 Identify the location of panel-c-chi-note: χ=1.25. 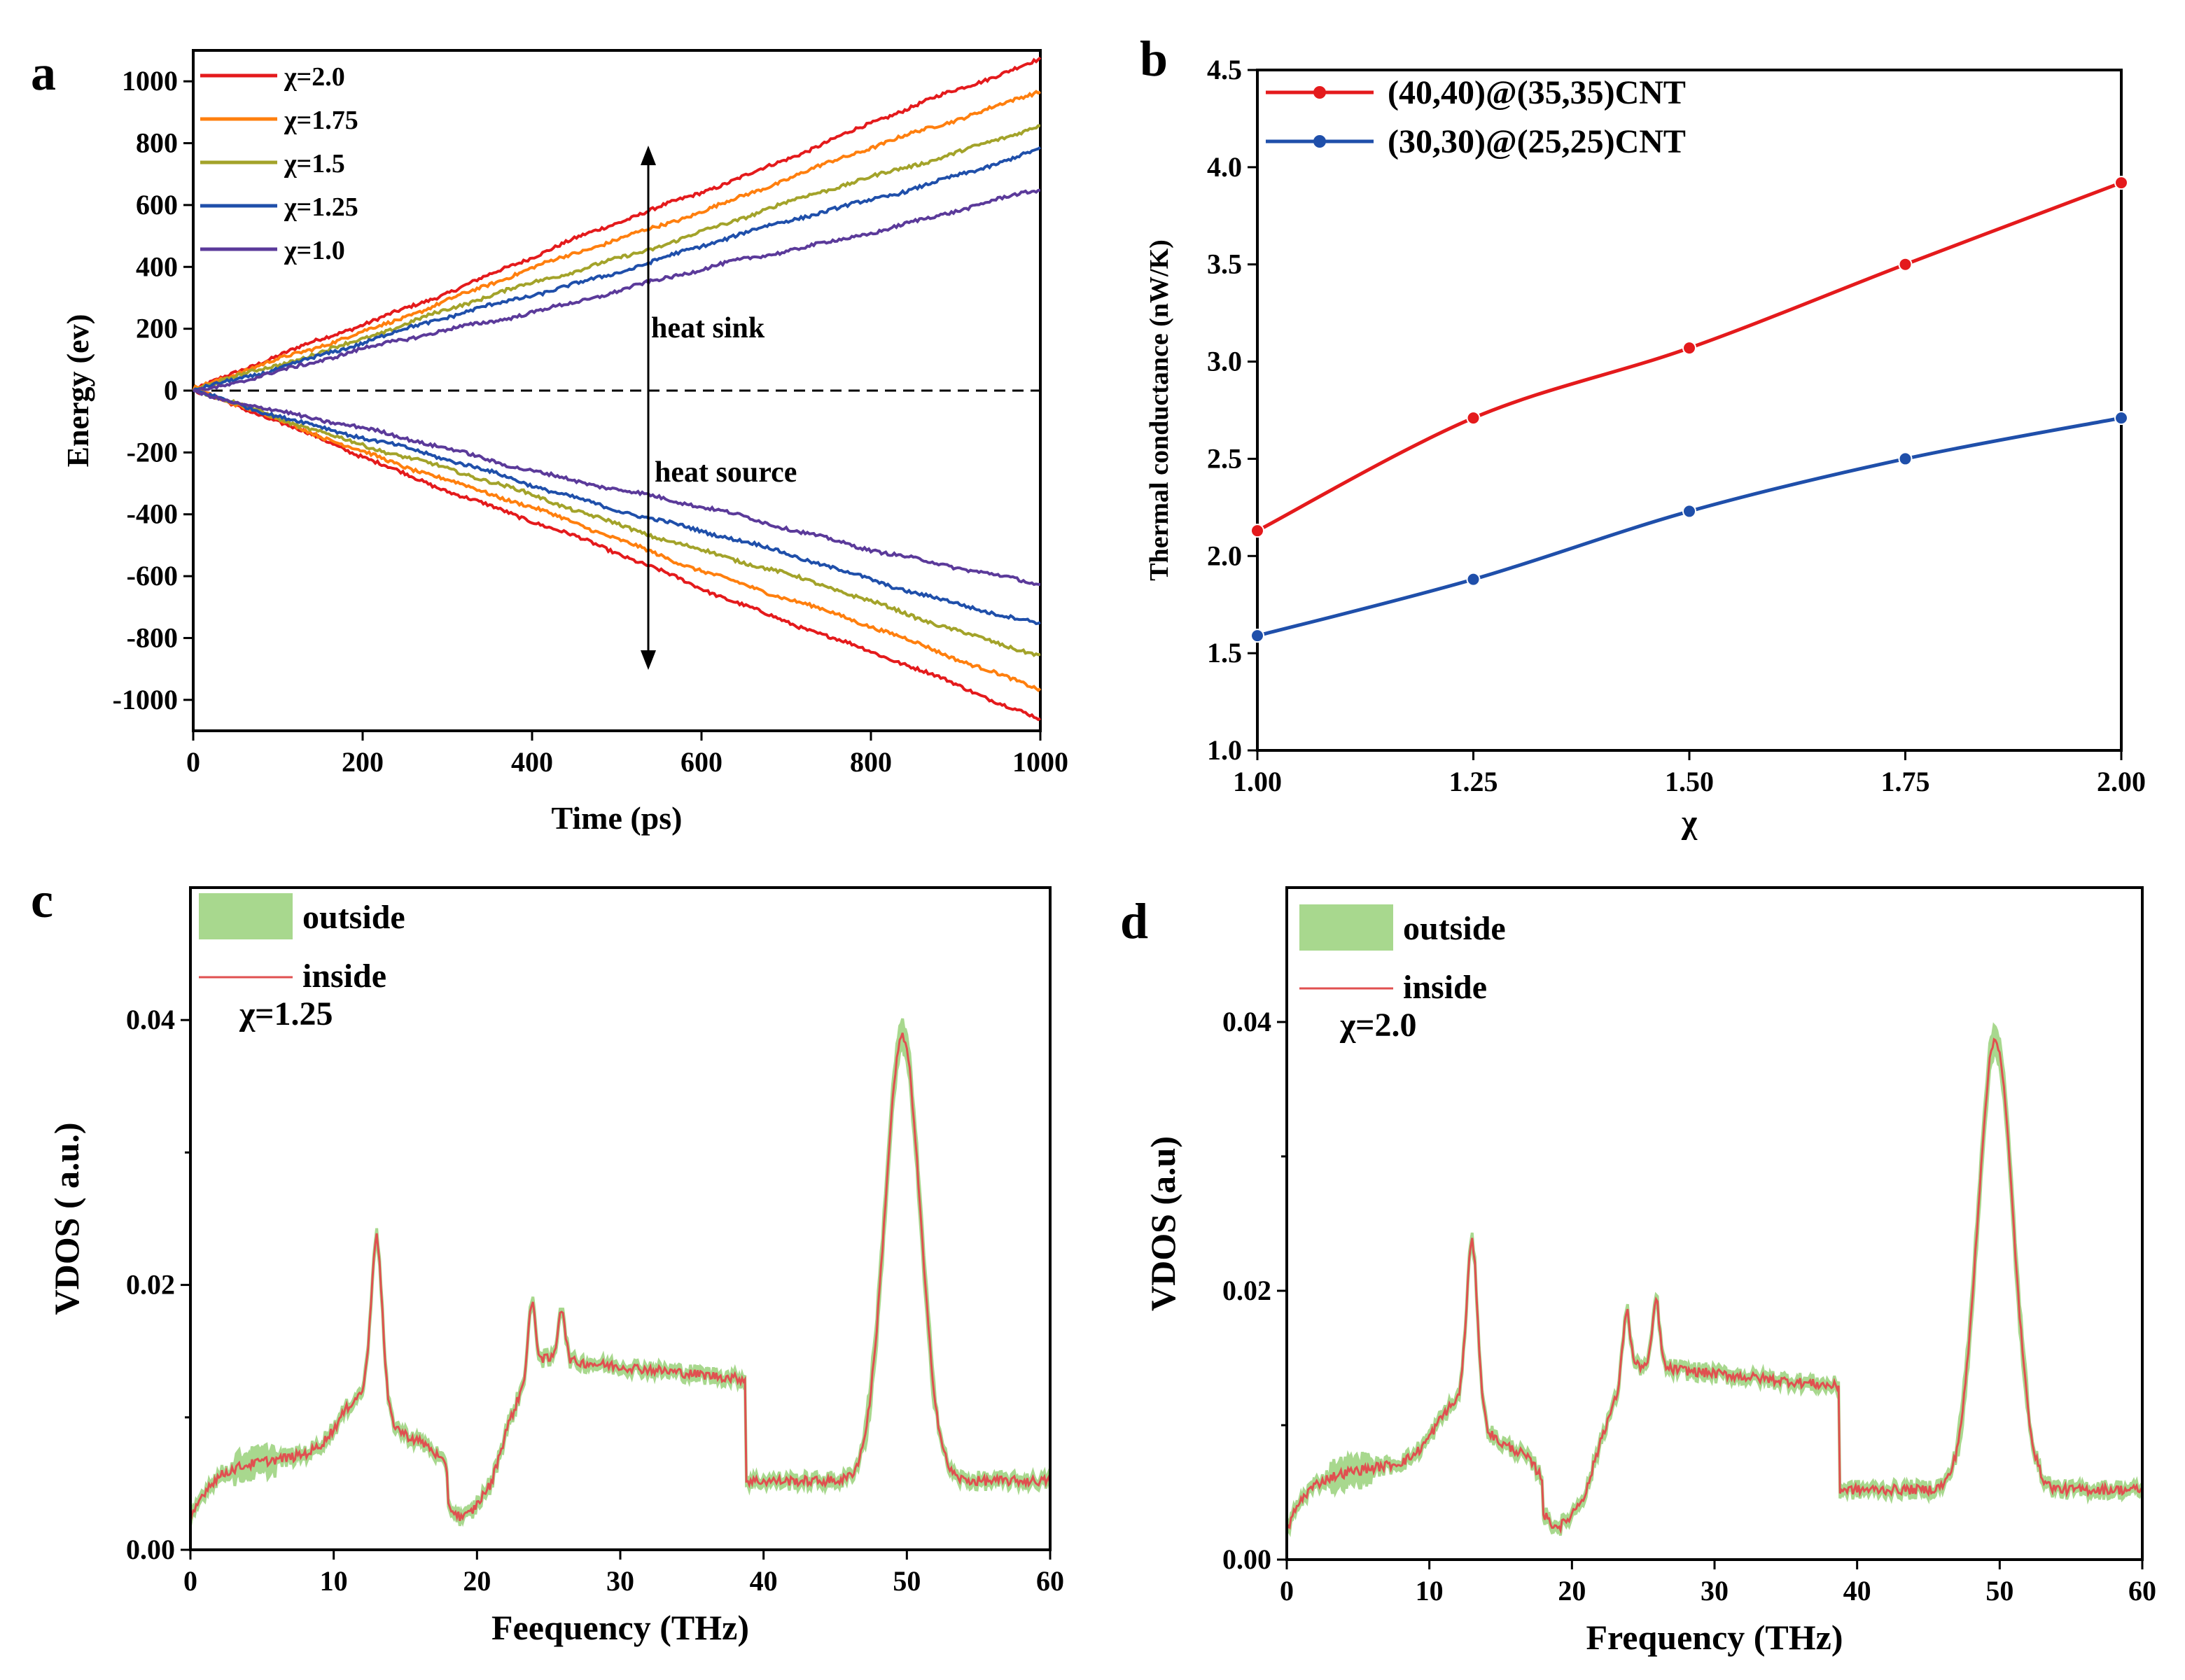
(286, 1013).